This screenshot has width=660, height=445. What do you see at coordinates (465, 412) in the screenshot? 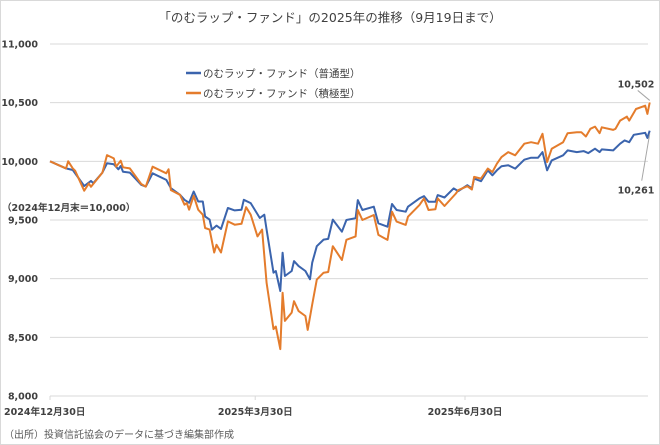
I see `x-tick-label: 2025年6月30日` at bounding box center [465, 412].